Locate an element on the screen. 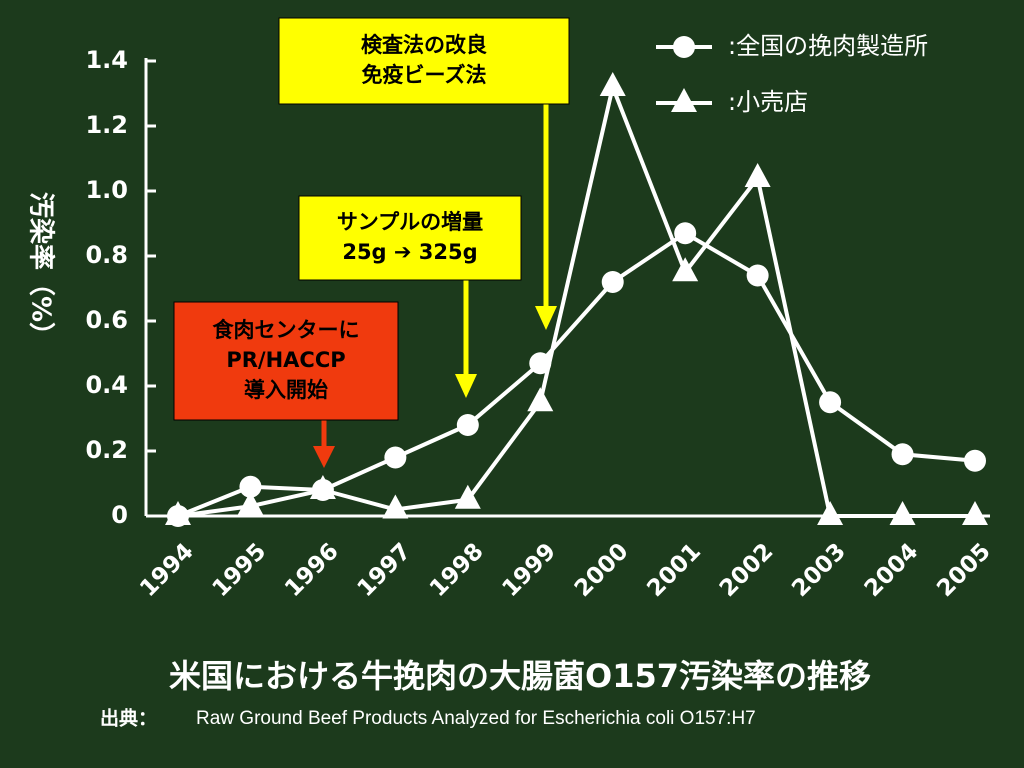 The height and width of the screenshot is (768, 1024). annotation-text: PR/HACCP is located at coordinates (285, 360).